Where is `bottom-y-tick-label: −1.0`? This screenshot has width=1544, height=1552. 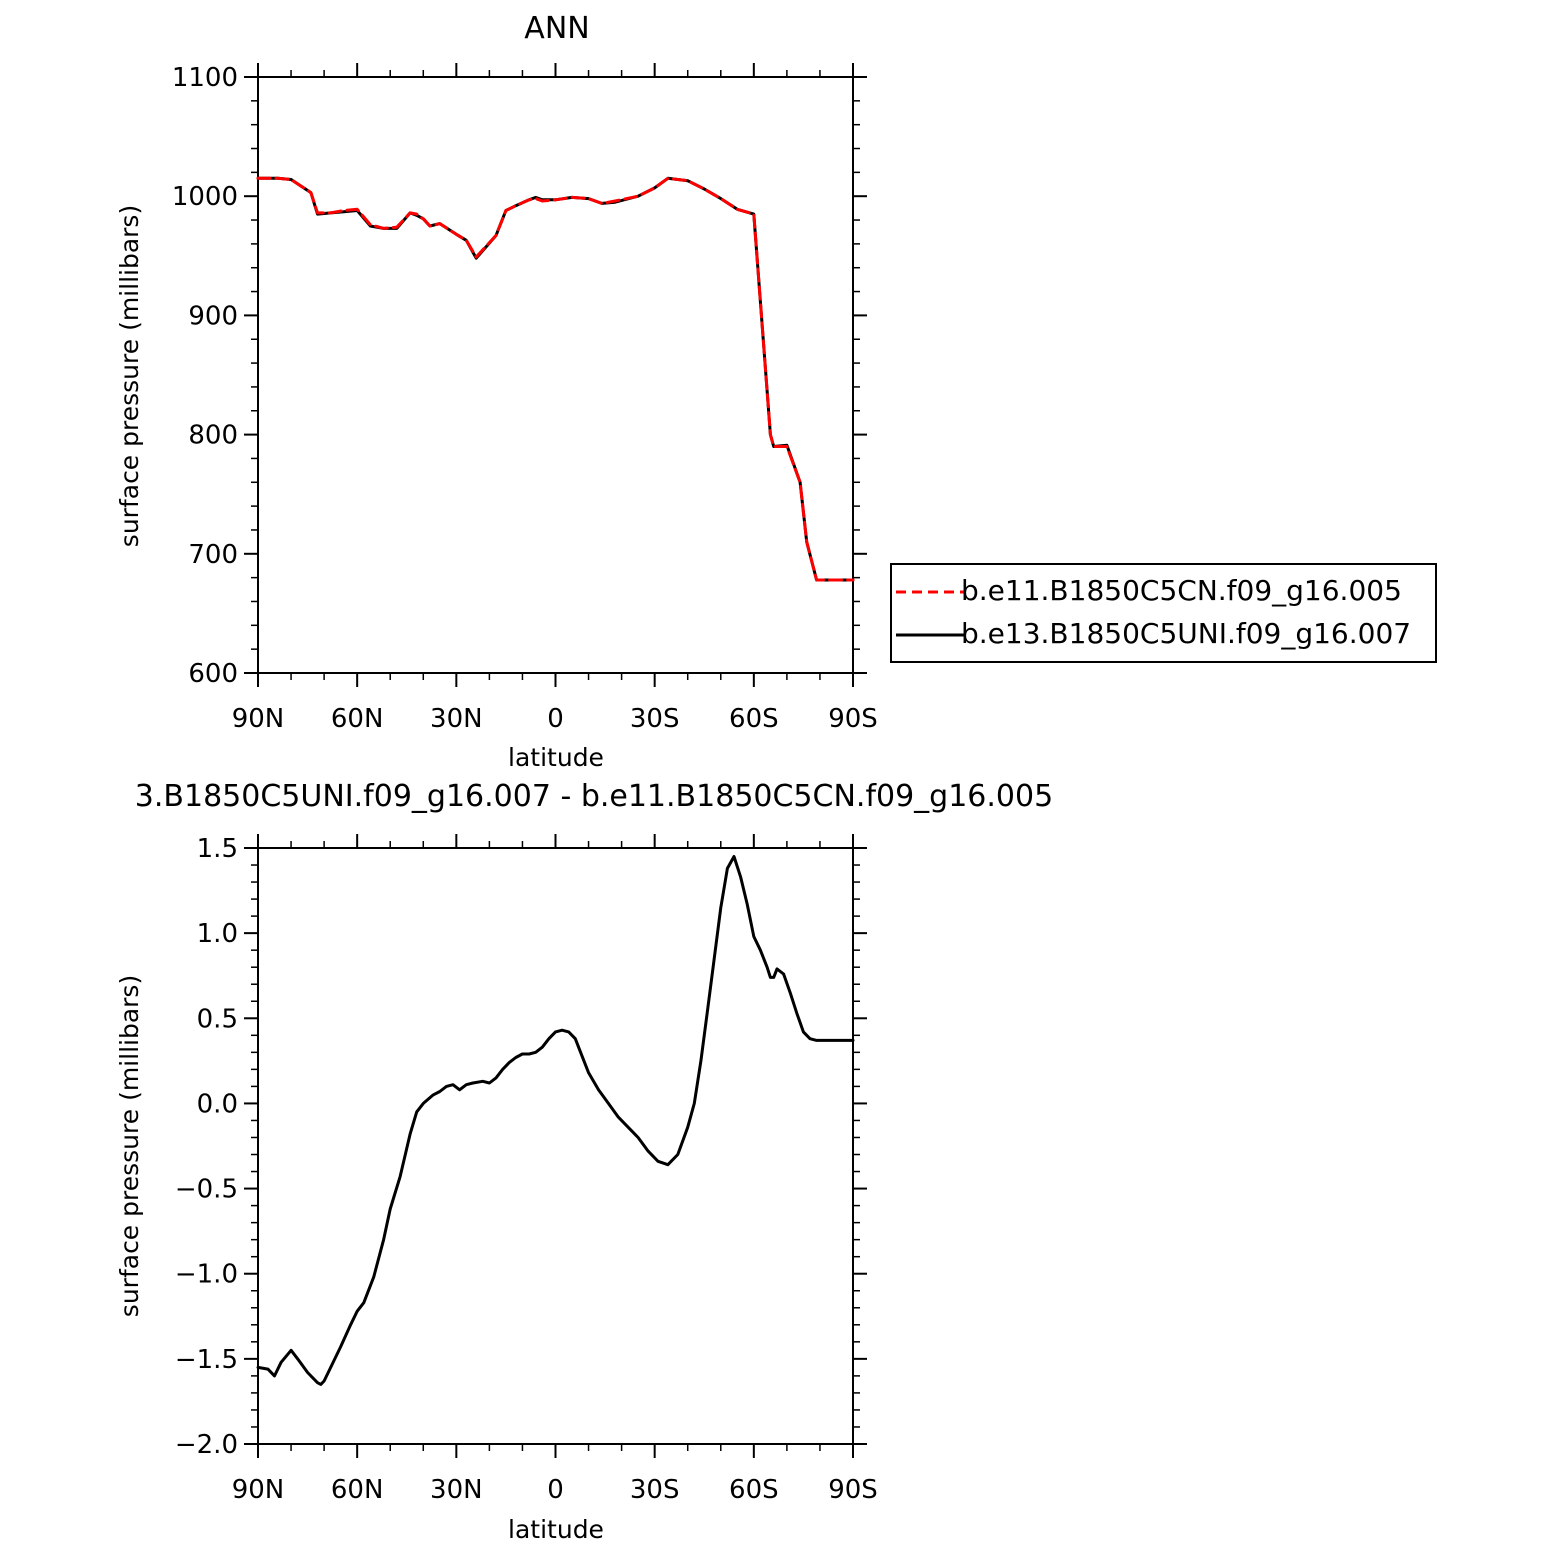
bottom-y-tick-label: −1.0 is located at coordinates (206, 1275).